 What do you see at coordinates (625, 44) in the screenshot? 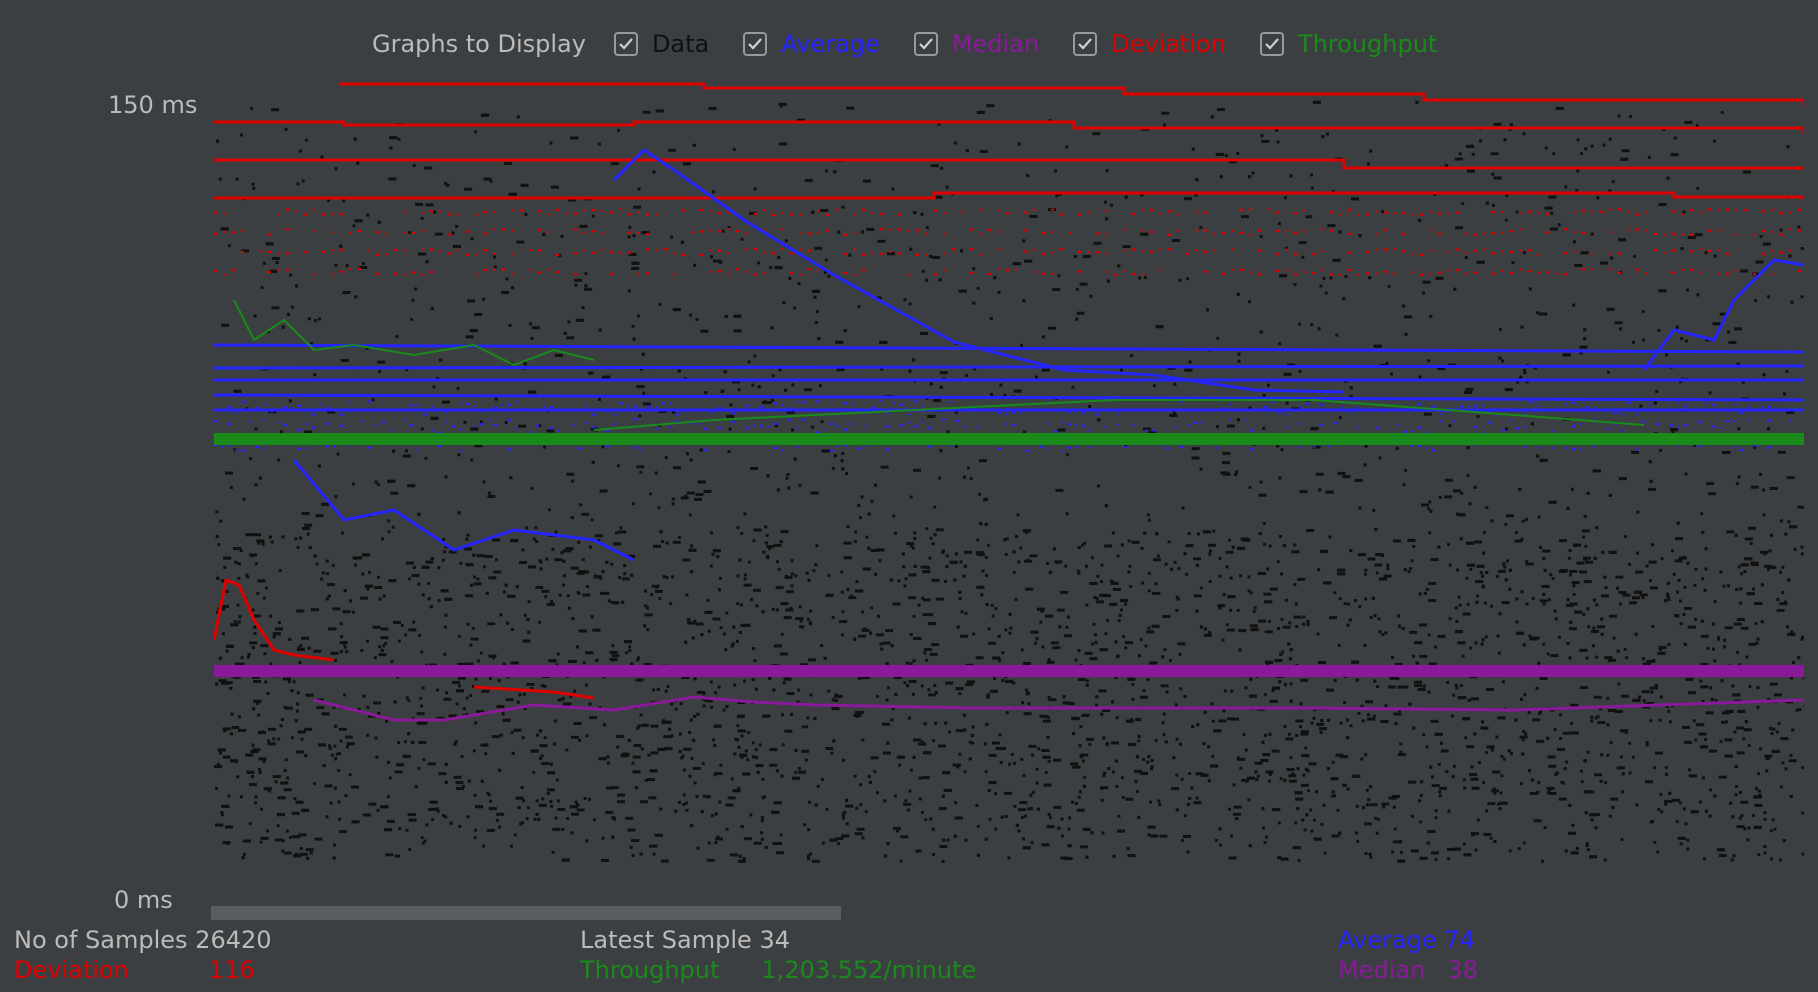
I see `data-checkbox` at bounding box center [625, 44].